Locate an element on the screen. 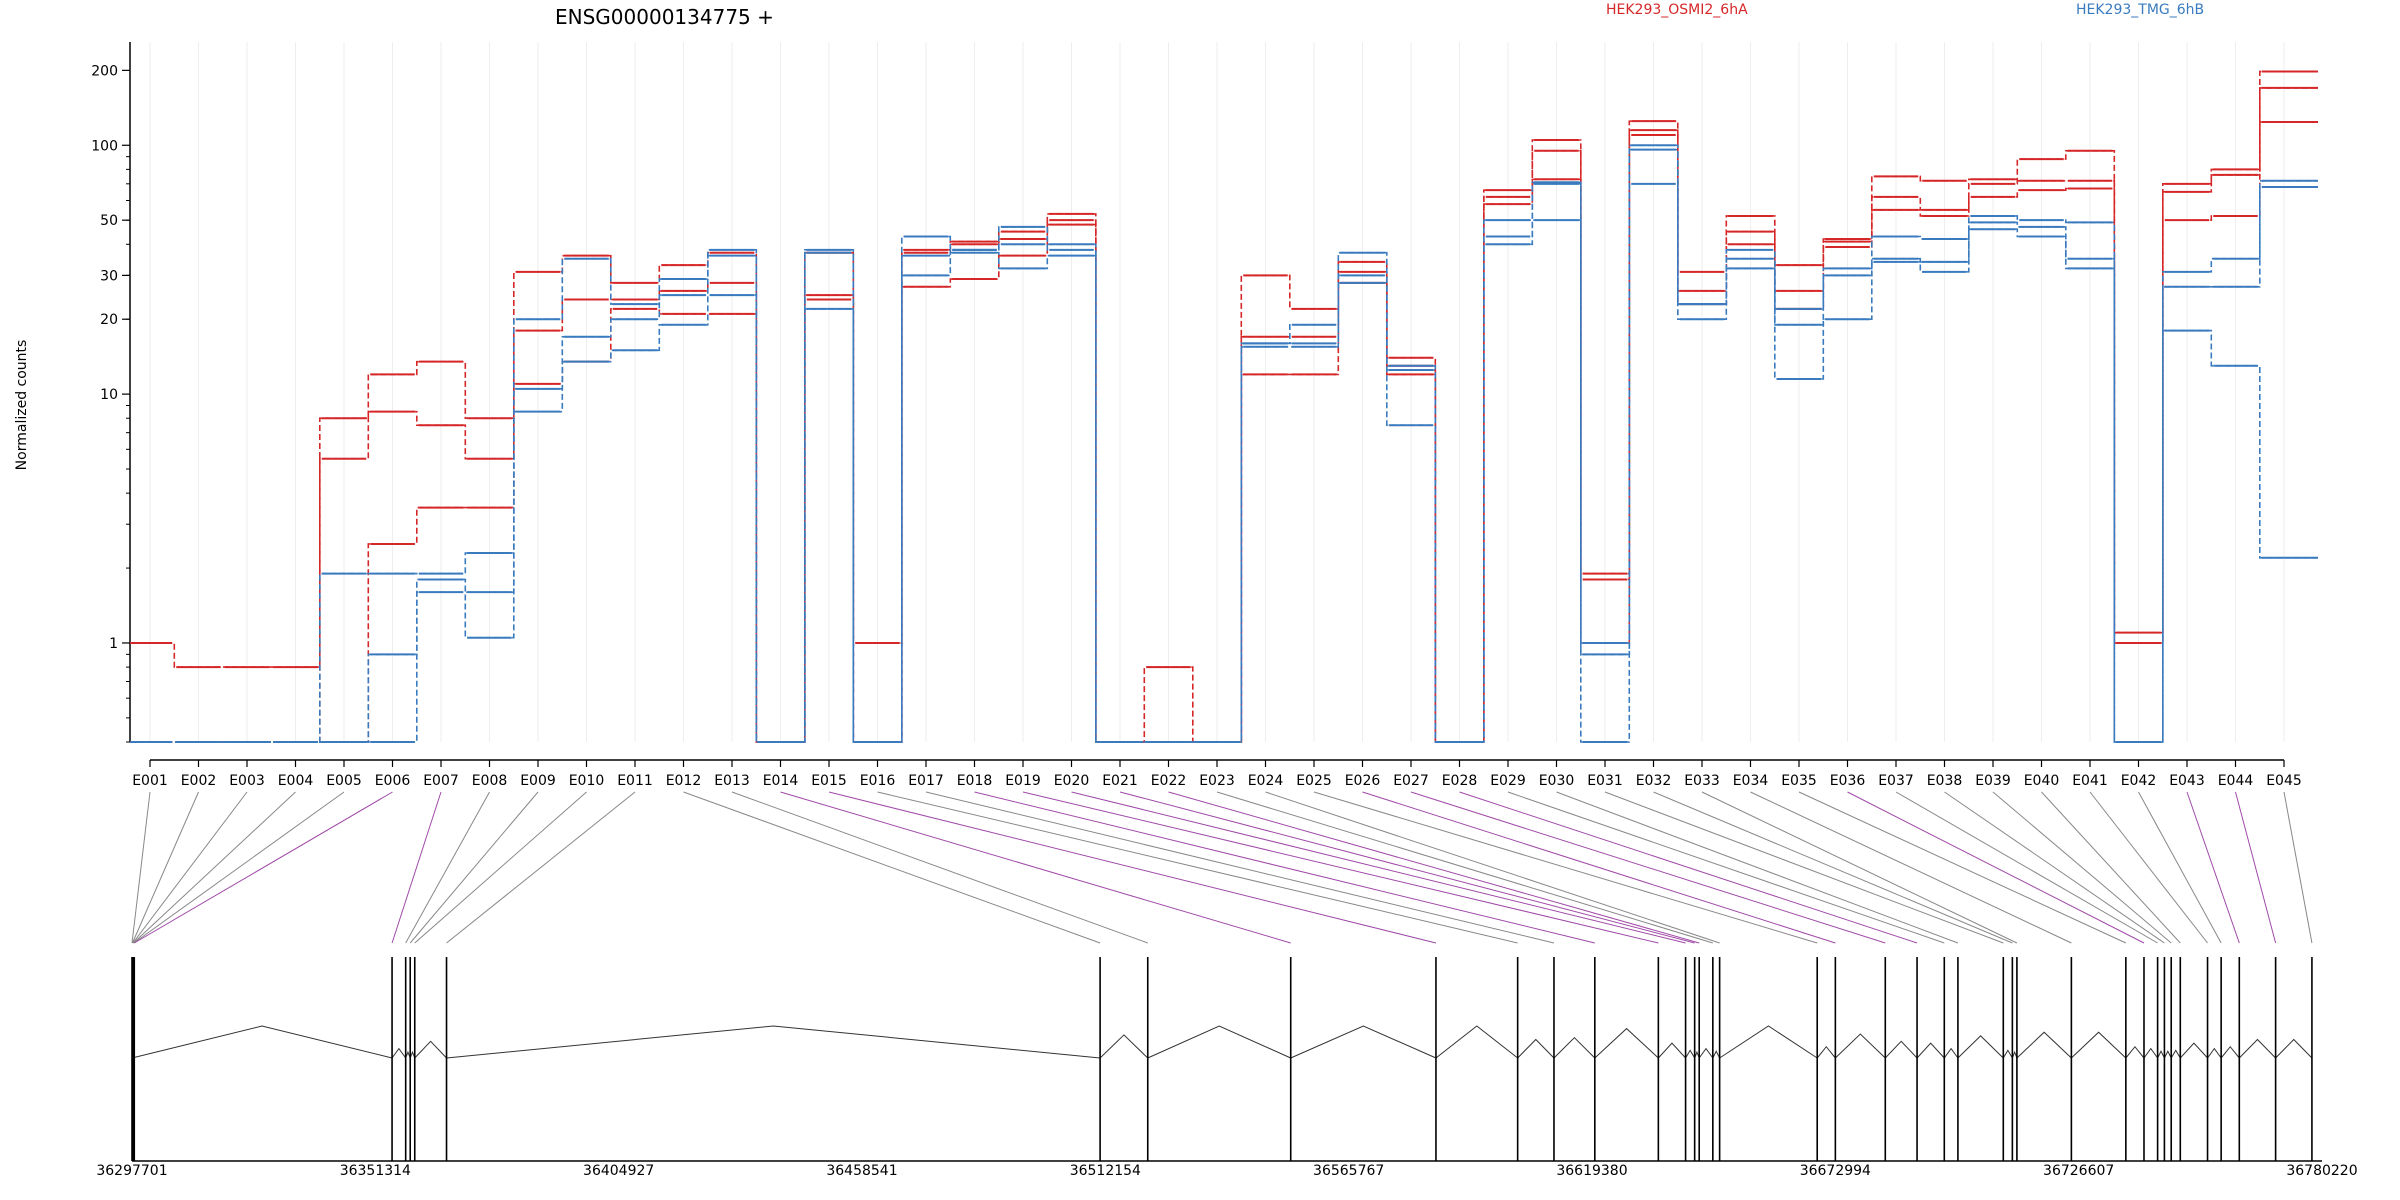  exon-tick-label: E011 is located at coordinates (635, 781).